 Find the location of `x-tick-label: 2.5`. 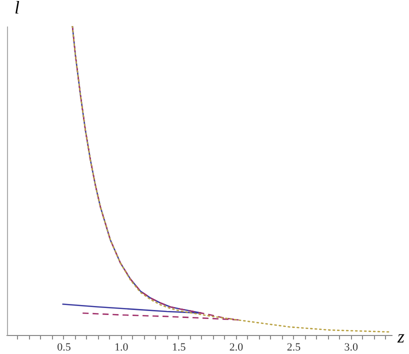

x-tick-label: 2.5 is located at coordinates (294, 348).